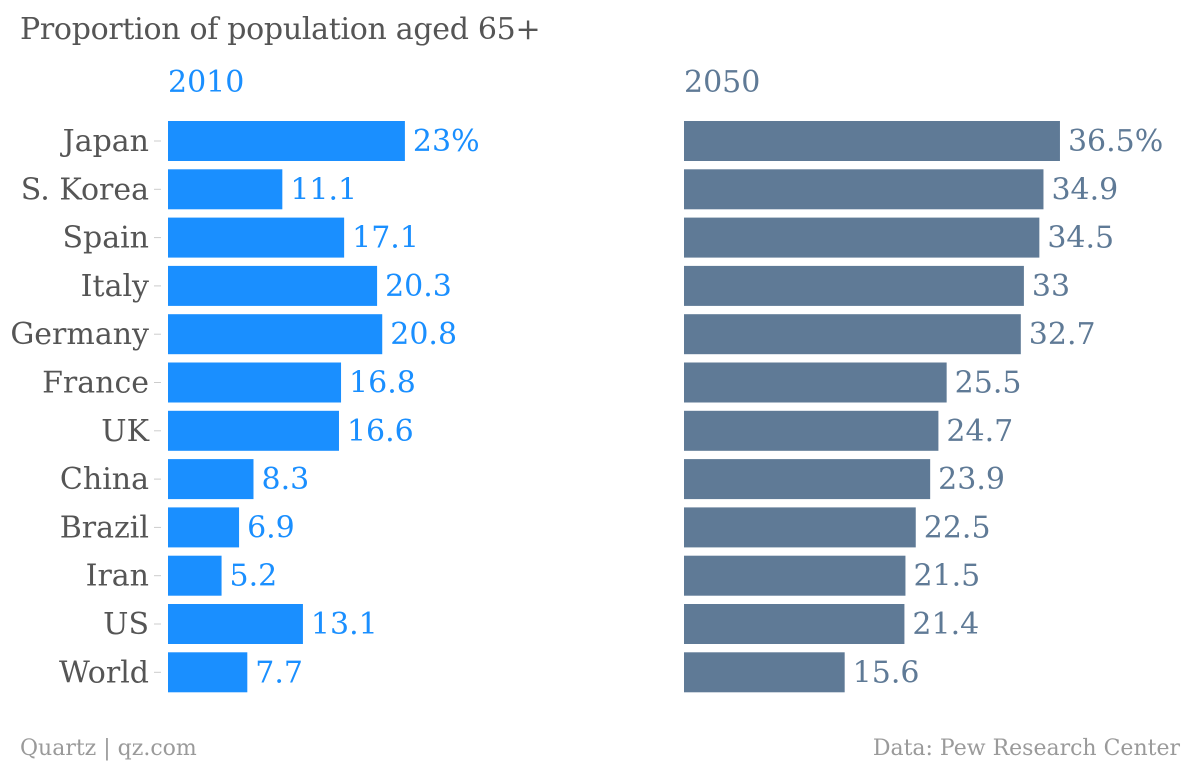 The height and width of the screenshot is (770, 1200). Describe the element at coordinates (255, 382) in the screenshot. I see `bar-2010-france` at that location.